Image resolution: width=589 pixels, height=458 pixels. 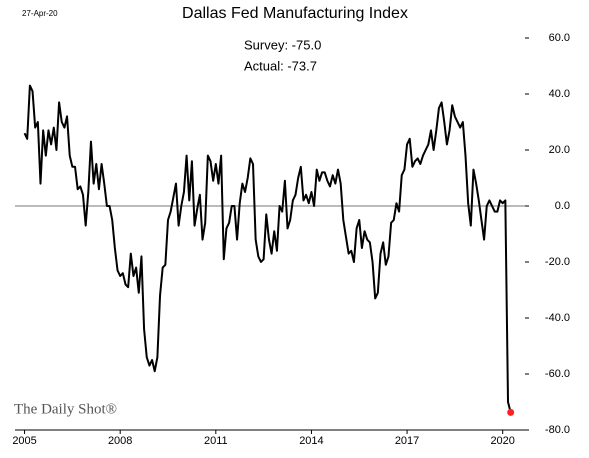 What do you see at coordinates (559, 94) in the screenshot?
I see `y-tick-label: 40.0` at bounding box center [559, 94].